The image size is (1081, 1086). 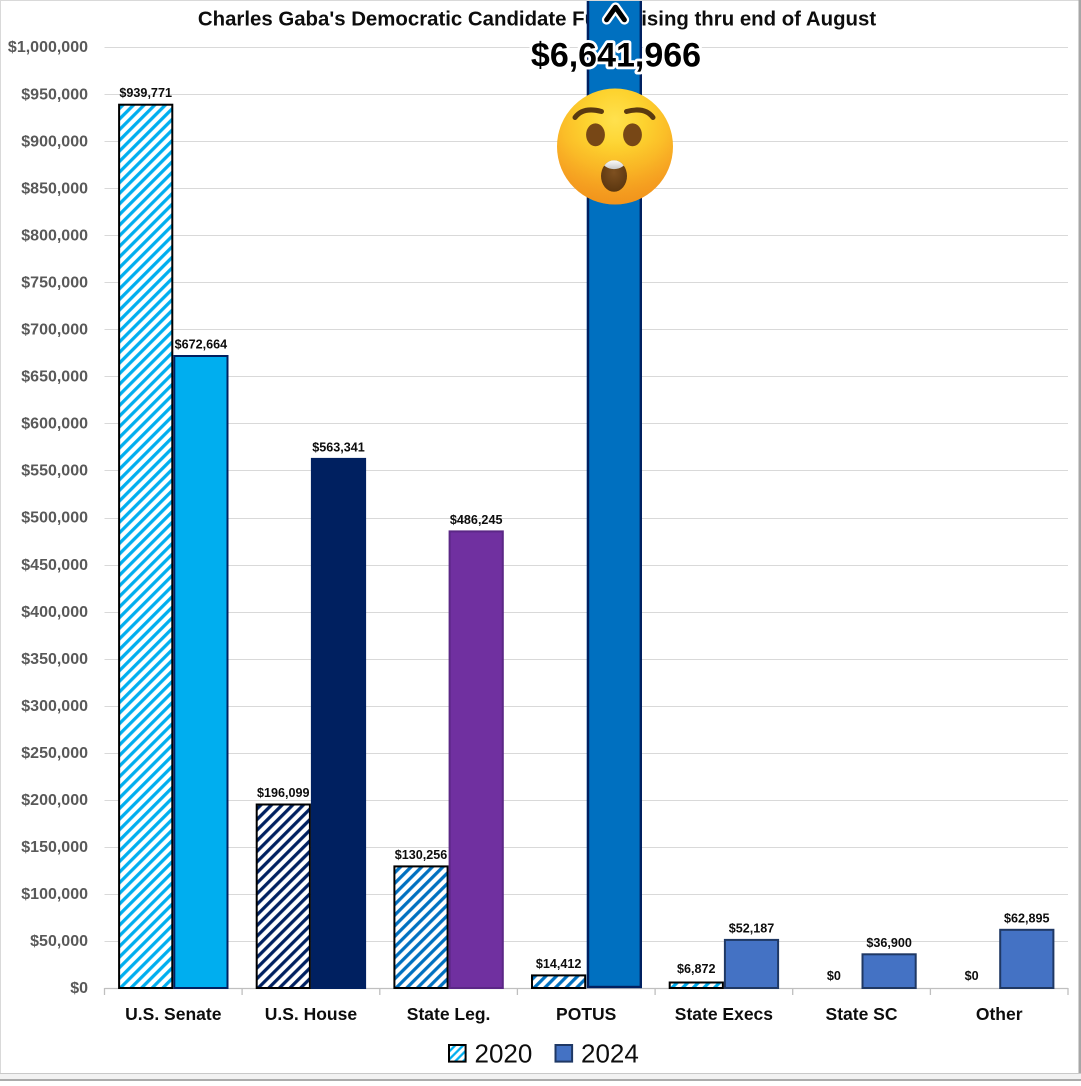 I want to click on svg-text: $939,771, so click(x=145, y=93).